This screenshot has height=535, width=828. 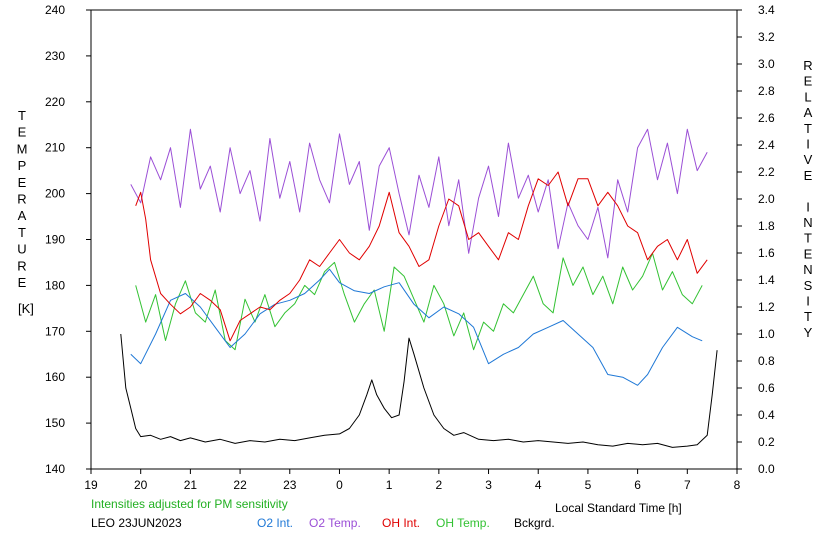 What do you see at coordinates (141, 485) in the screenshot?
I see `x-tick-label: 20` at bounding box center [141, 485].